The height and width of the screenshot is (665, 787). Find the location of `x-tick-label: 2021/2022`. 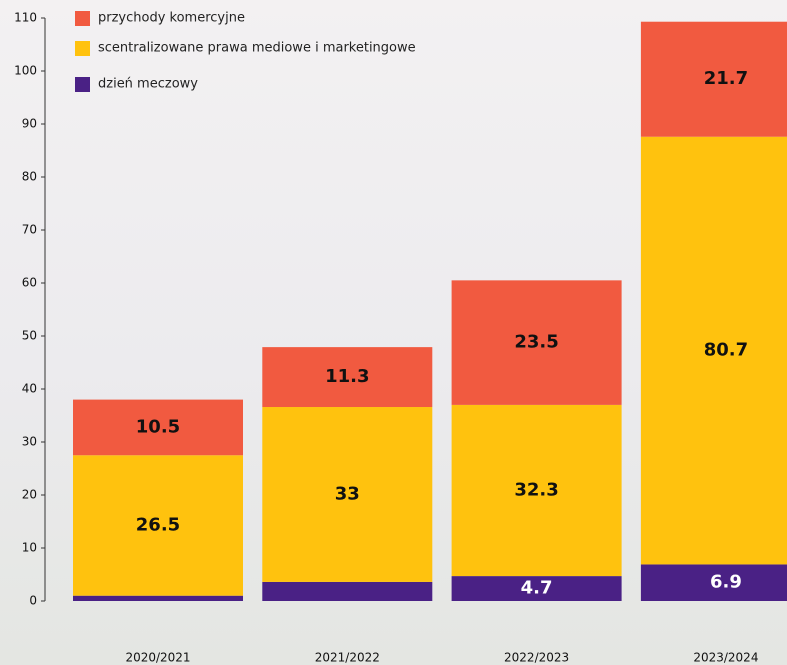

x-tick-label: 2021/2022 is located at coordinates (347, 658).